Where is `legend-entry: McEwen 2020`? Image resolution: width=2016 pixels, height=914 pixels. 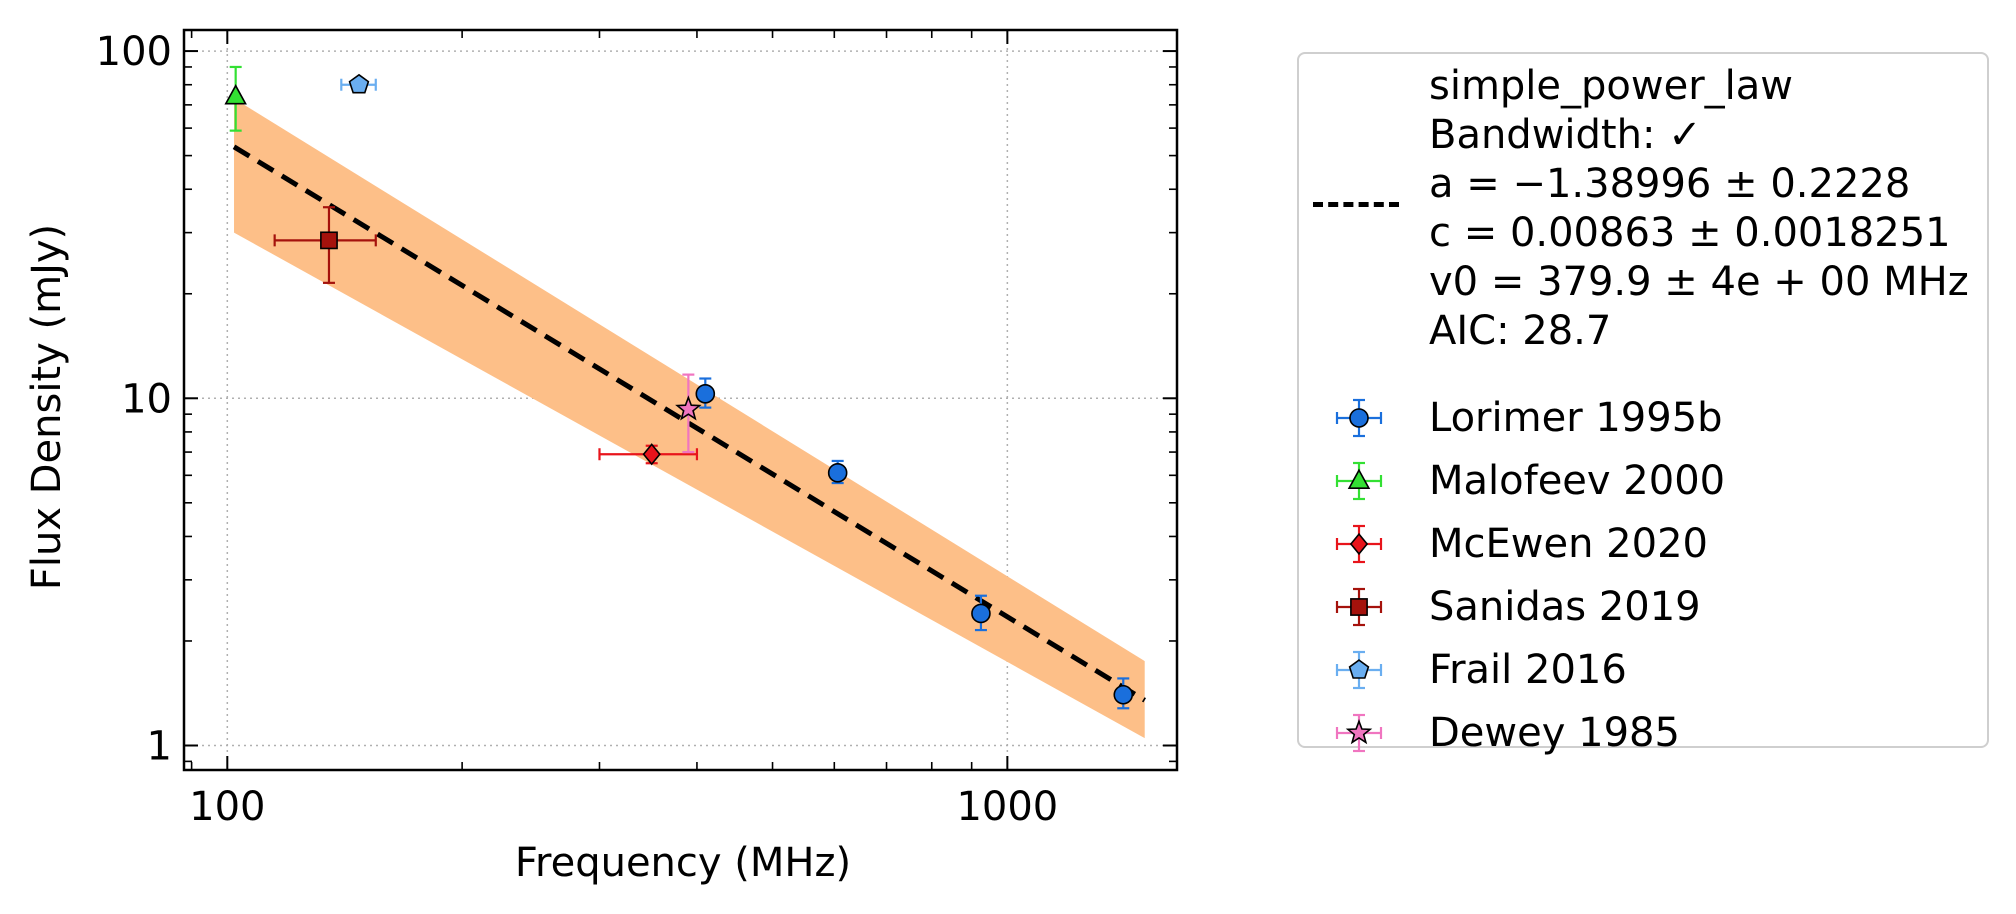 legend-entry: McEwen 2020 is located at coordinates (1639, 544).